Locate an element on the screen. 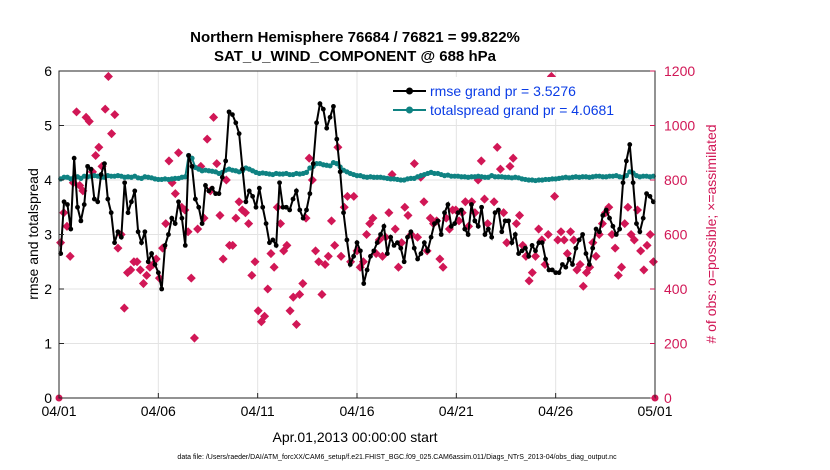 The height and width of the screenshot is (470, 830). y-left-tick-label: 6 is located at coordinates (48, 71).